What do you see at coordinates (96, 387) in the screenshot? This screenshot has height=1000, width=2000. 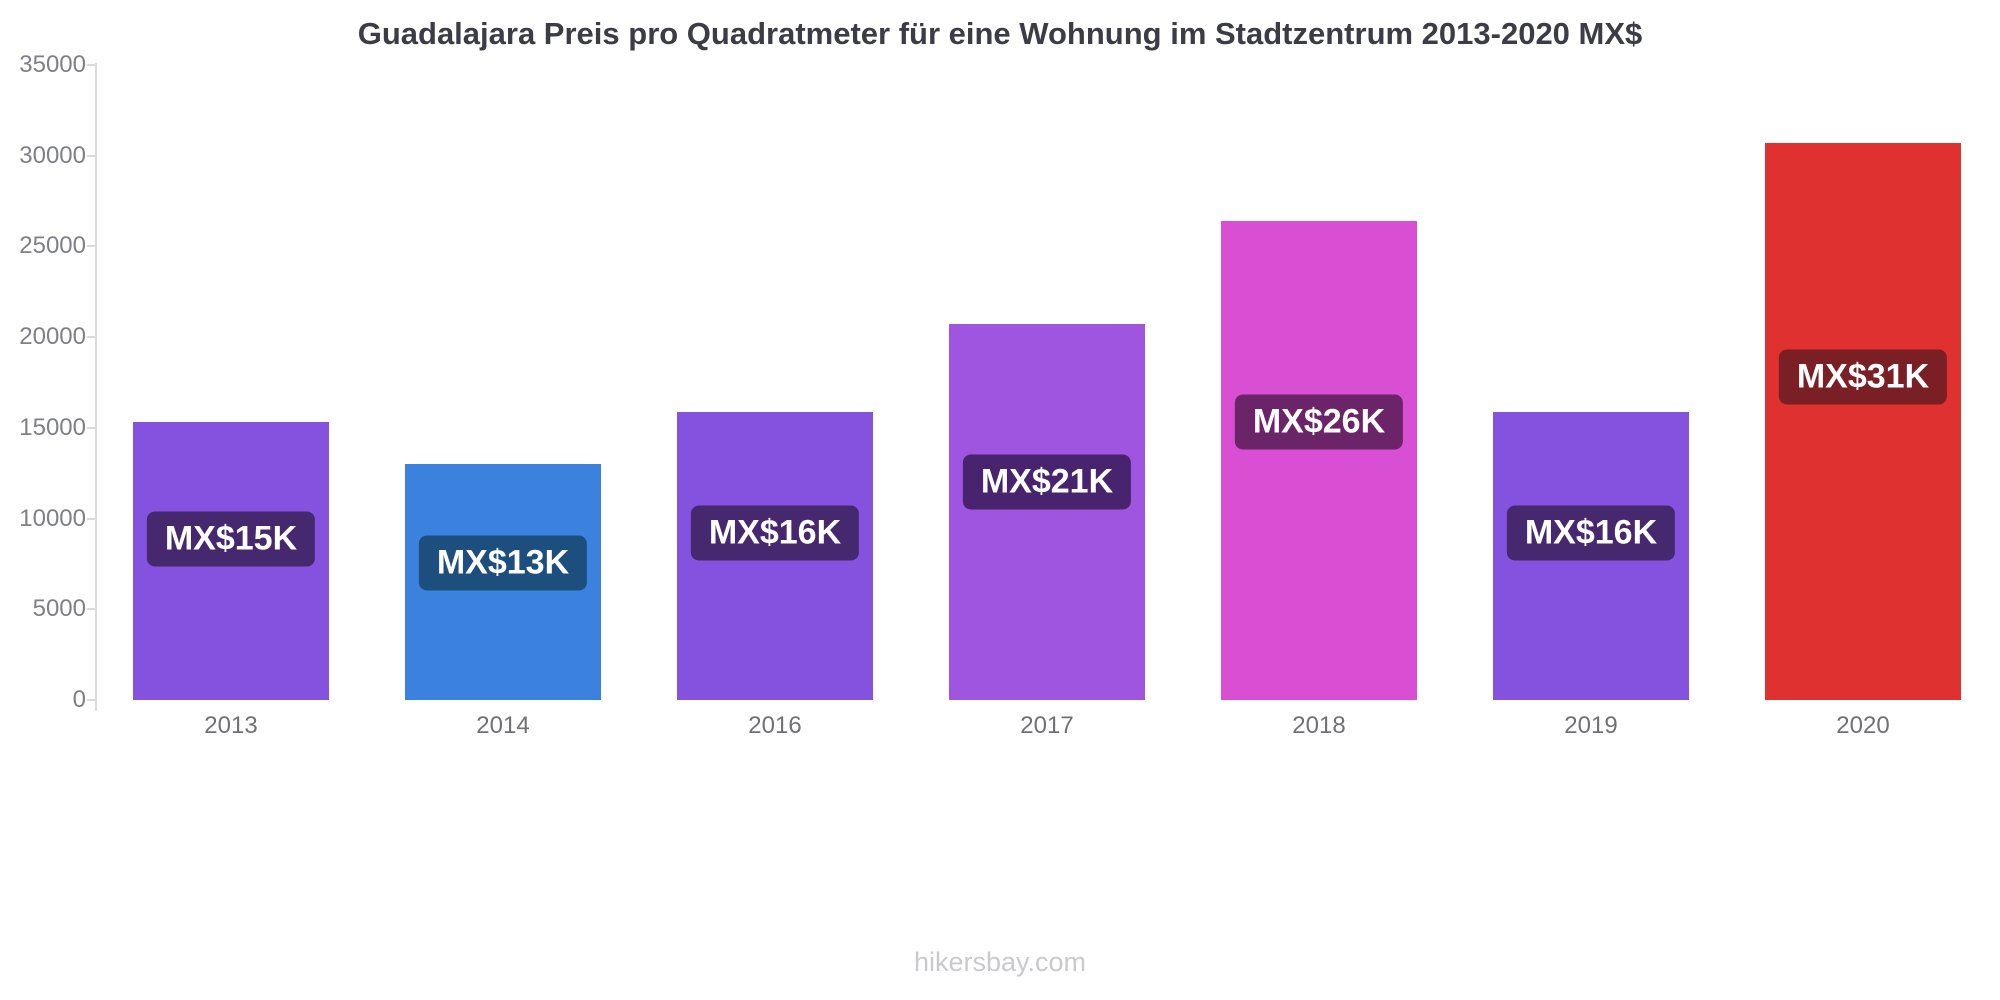 I see `y-axis-line` at bounding box center [96, 387].